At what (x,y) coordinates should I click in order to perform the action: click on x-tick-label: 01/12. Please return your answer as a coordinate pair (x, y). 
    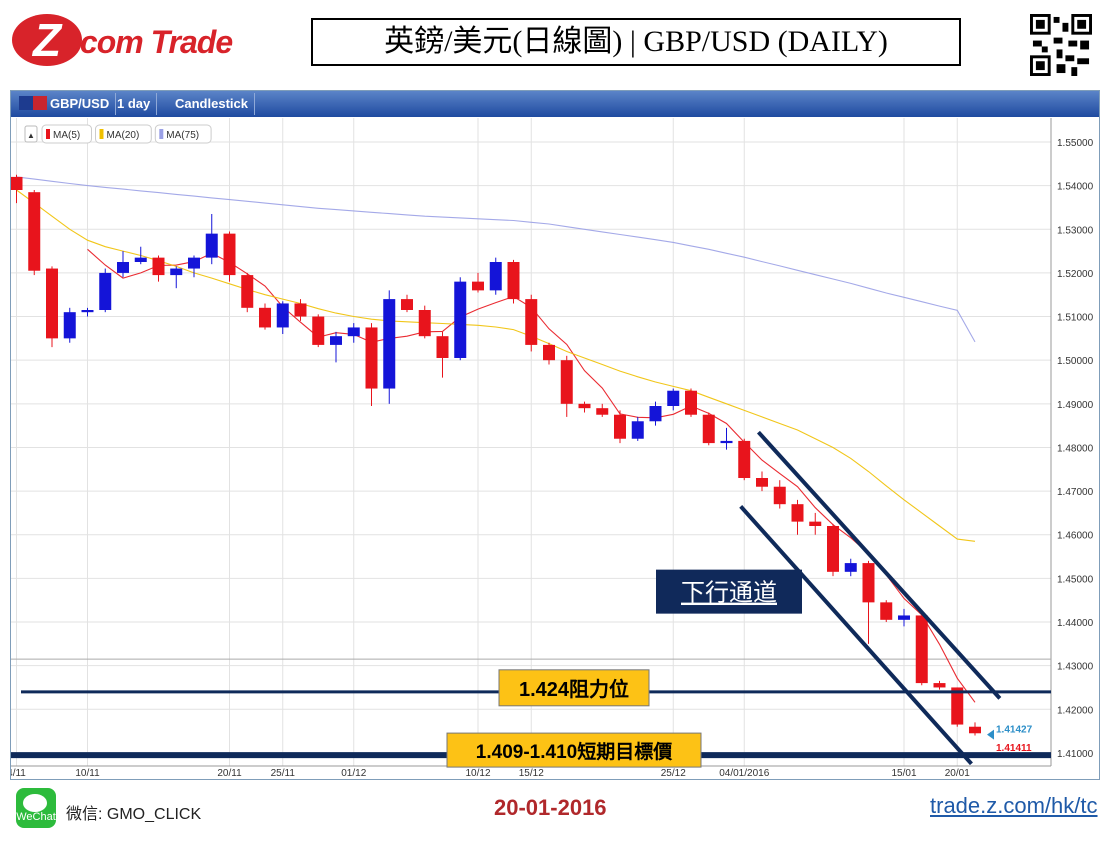
    Looking at the image, I should click on (353, 773).